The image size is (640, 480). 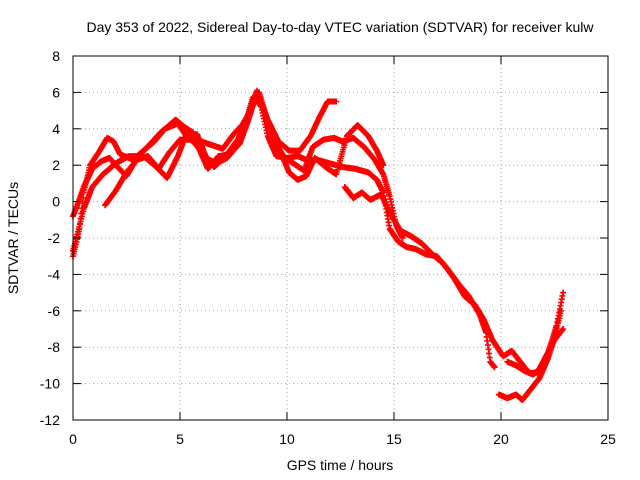 I want to click on y-tick-label: -2, so click(x=54, y=238).